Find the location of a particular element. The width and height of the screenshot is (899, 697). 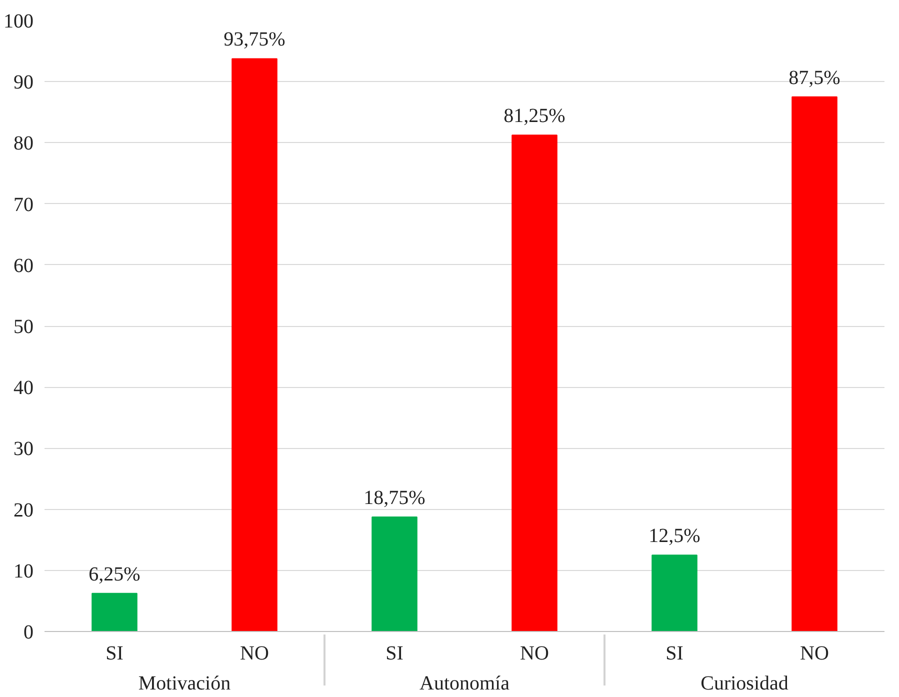

data-label: 81,25% is located at coordinates (535, 116).